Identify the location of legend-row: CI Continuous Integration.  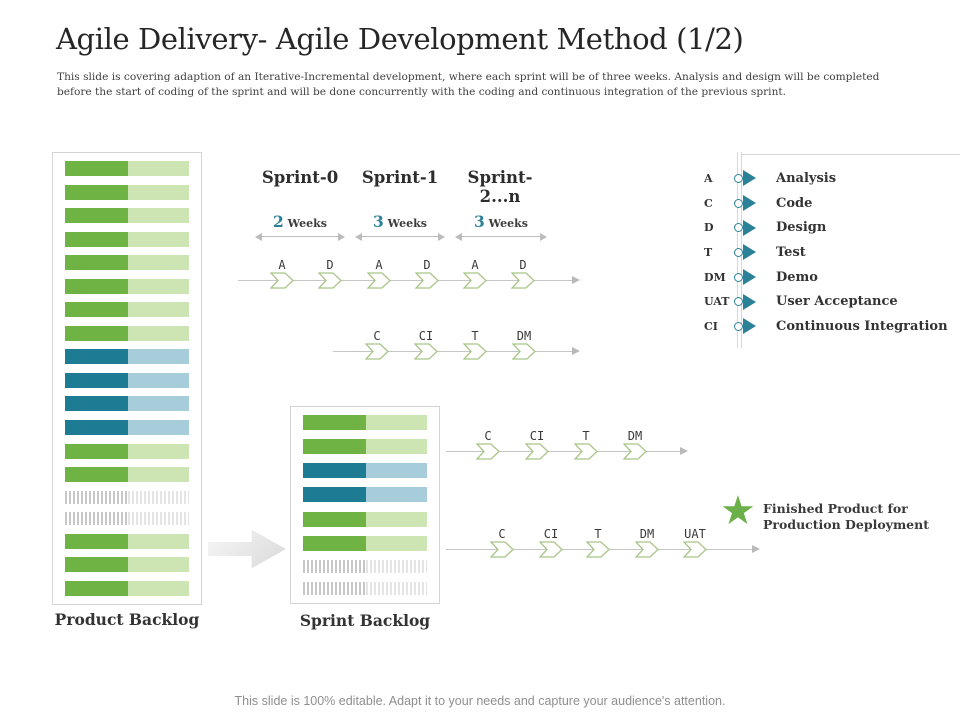
(826, 326).